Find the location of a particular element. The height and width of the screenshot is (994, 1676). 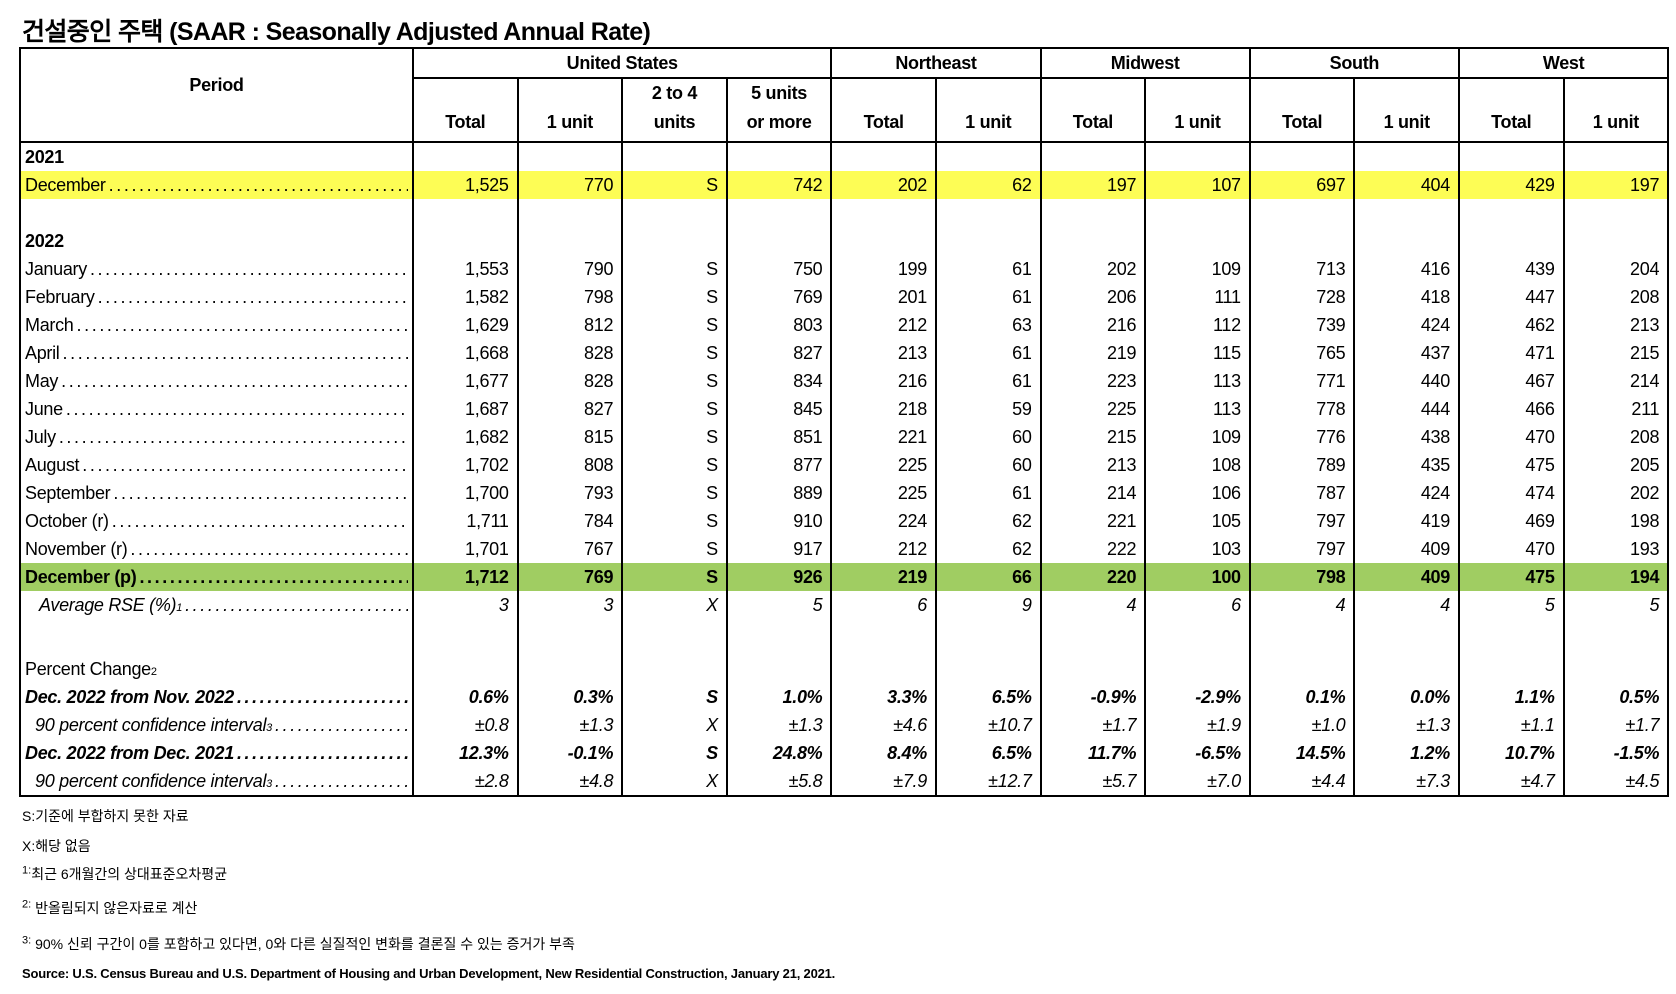

footnote: X:해당 없음 is located at coordinates (56, 846).